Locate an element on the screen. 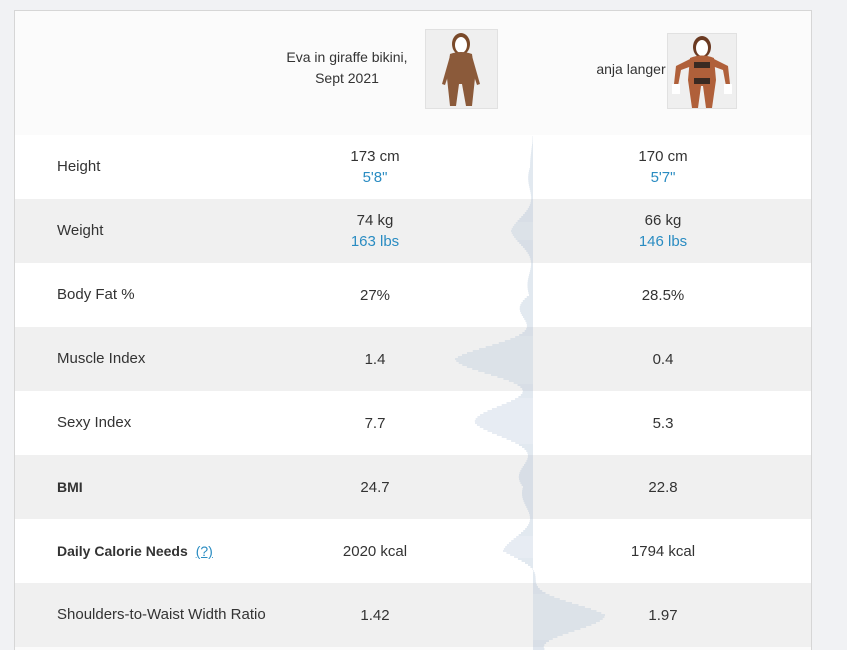 This screenshot has height=650, width=847. person-2-photo is located at coordinates (702, 71).